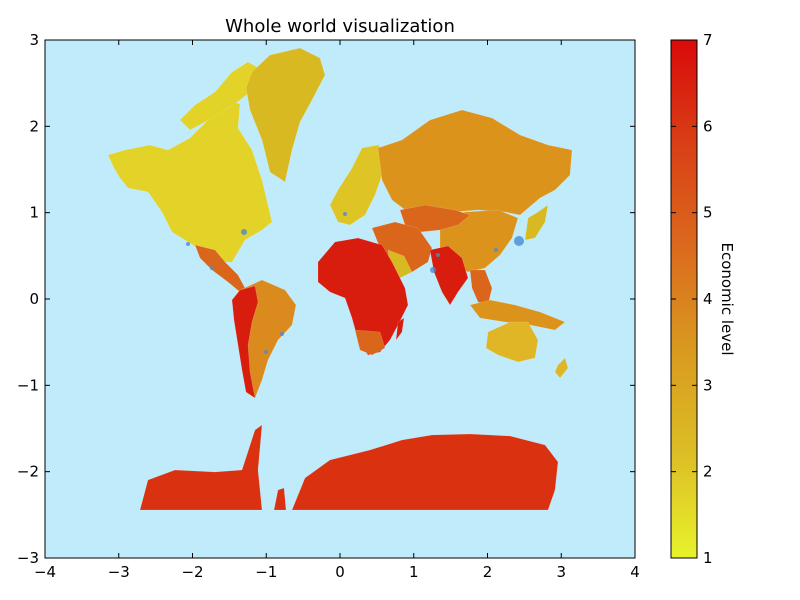 This screenshot has width=800, height=600. What do you see at coordinates (280, 499) in the screenshot?
I see `antarctica-peninsula-region` at bounding box center [280, 499].